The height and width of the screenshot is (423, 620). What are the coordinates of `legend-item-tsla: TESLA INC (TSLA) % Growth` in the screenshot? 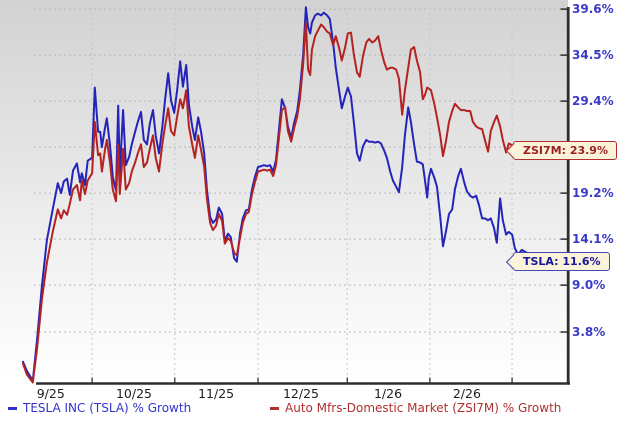 It's located at (99, 408).